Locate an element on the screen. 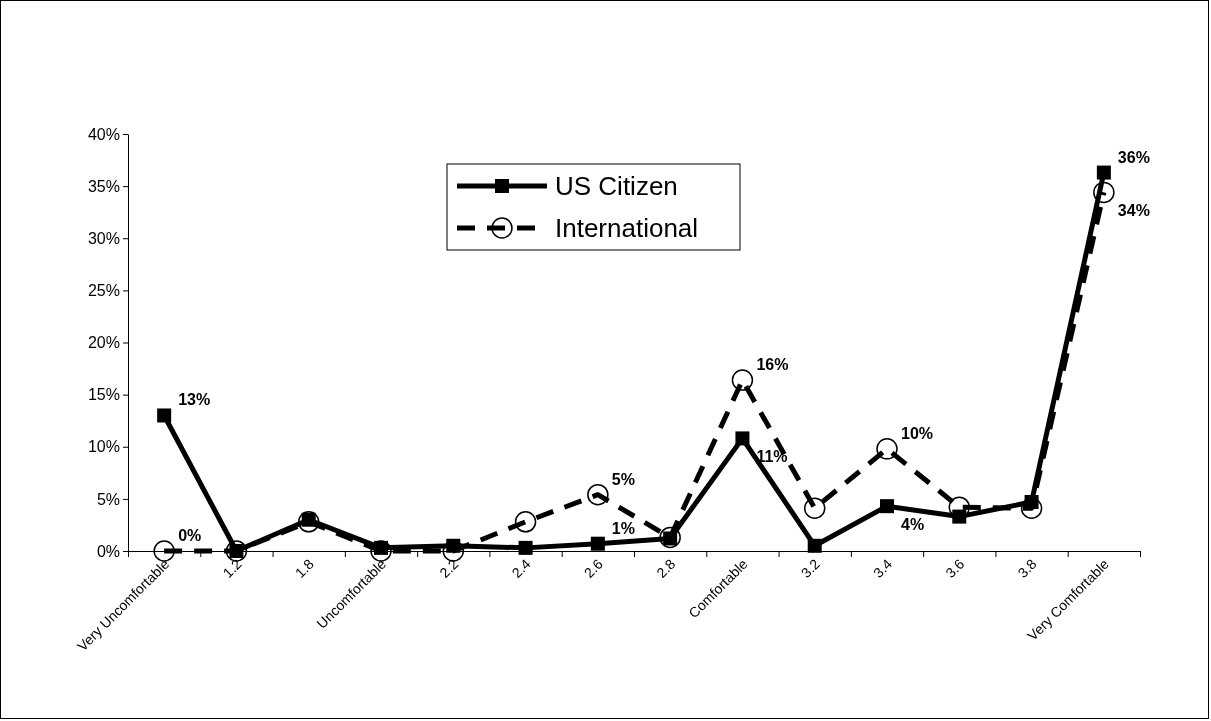 This screenshot has width=1211, height=721. x-tick-label: 3.4 is located at coordinates (883, 568).